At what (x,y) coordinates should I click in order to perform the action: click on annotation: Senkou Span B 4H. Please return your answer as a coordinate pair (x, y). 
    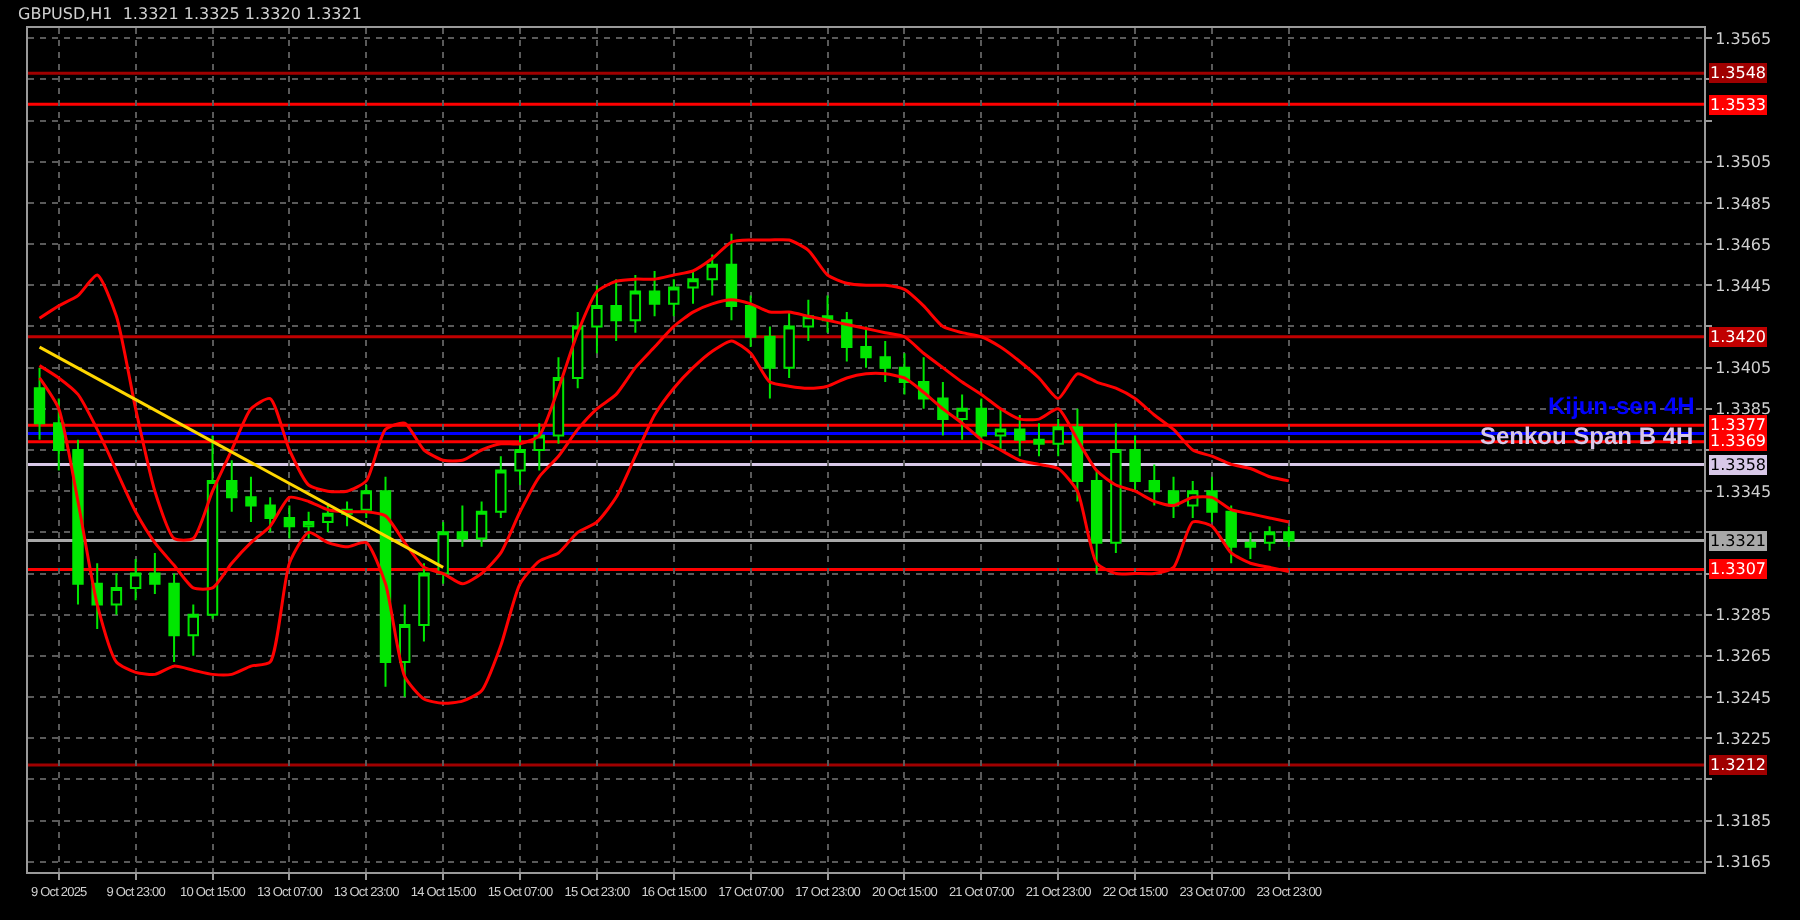
    Looking at the image, I should click on (1587, 436).